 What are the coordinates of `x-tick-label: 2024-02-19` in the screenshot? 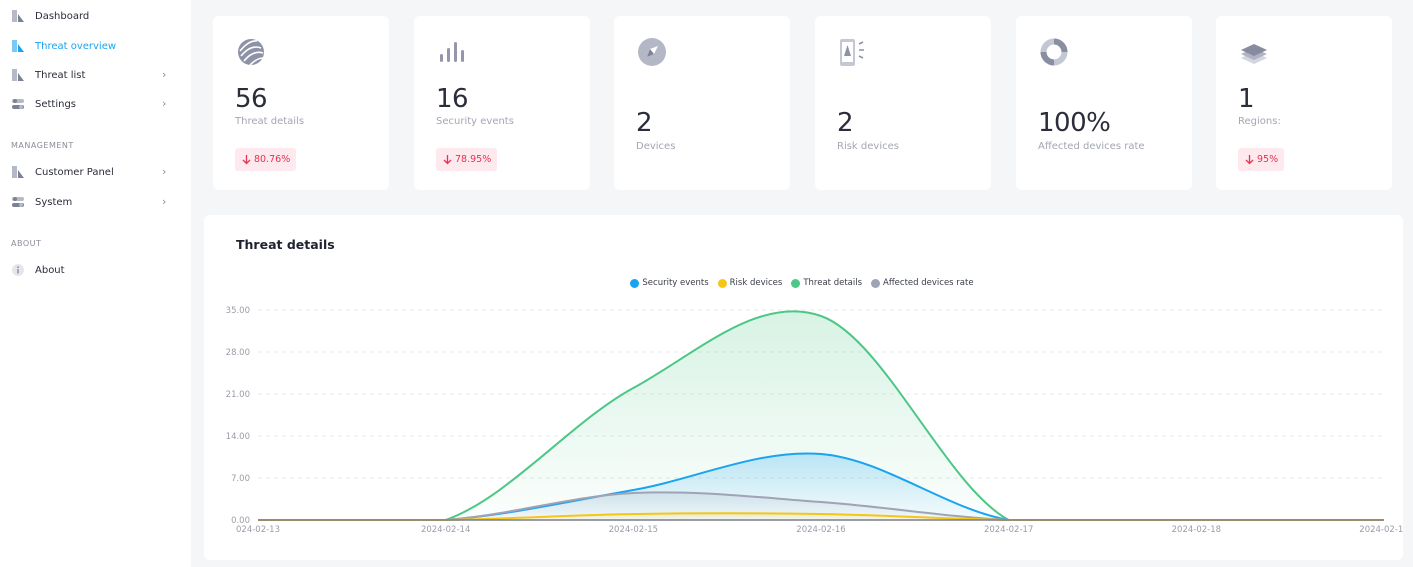 It's located at (1381, 530).